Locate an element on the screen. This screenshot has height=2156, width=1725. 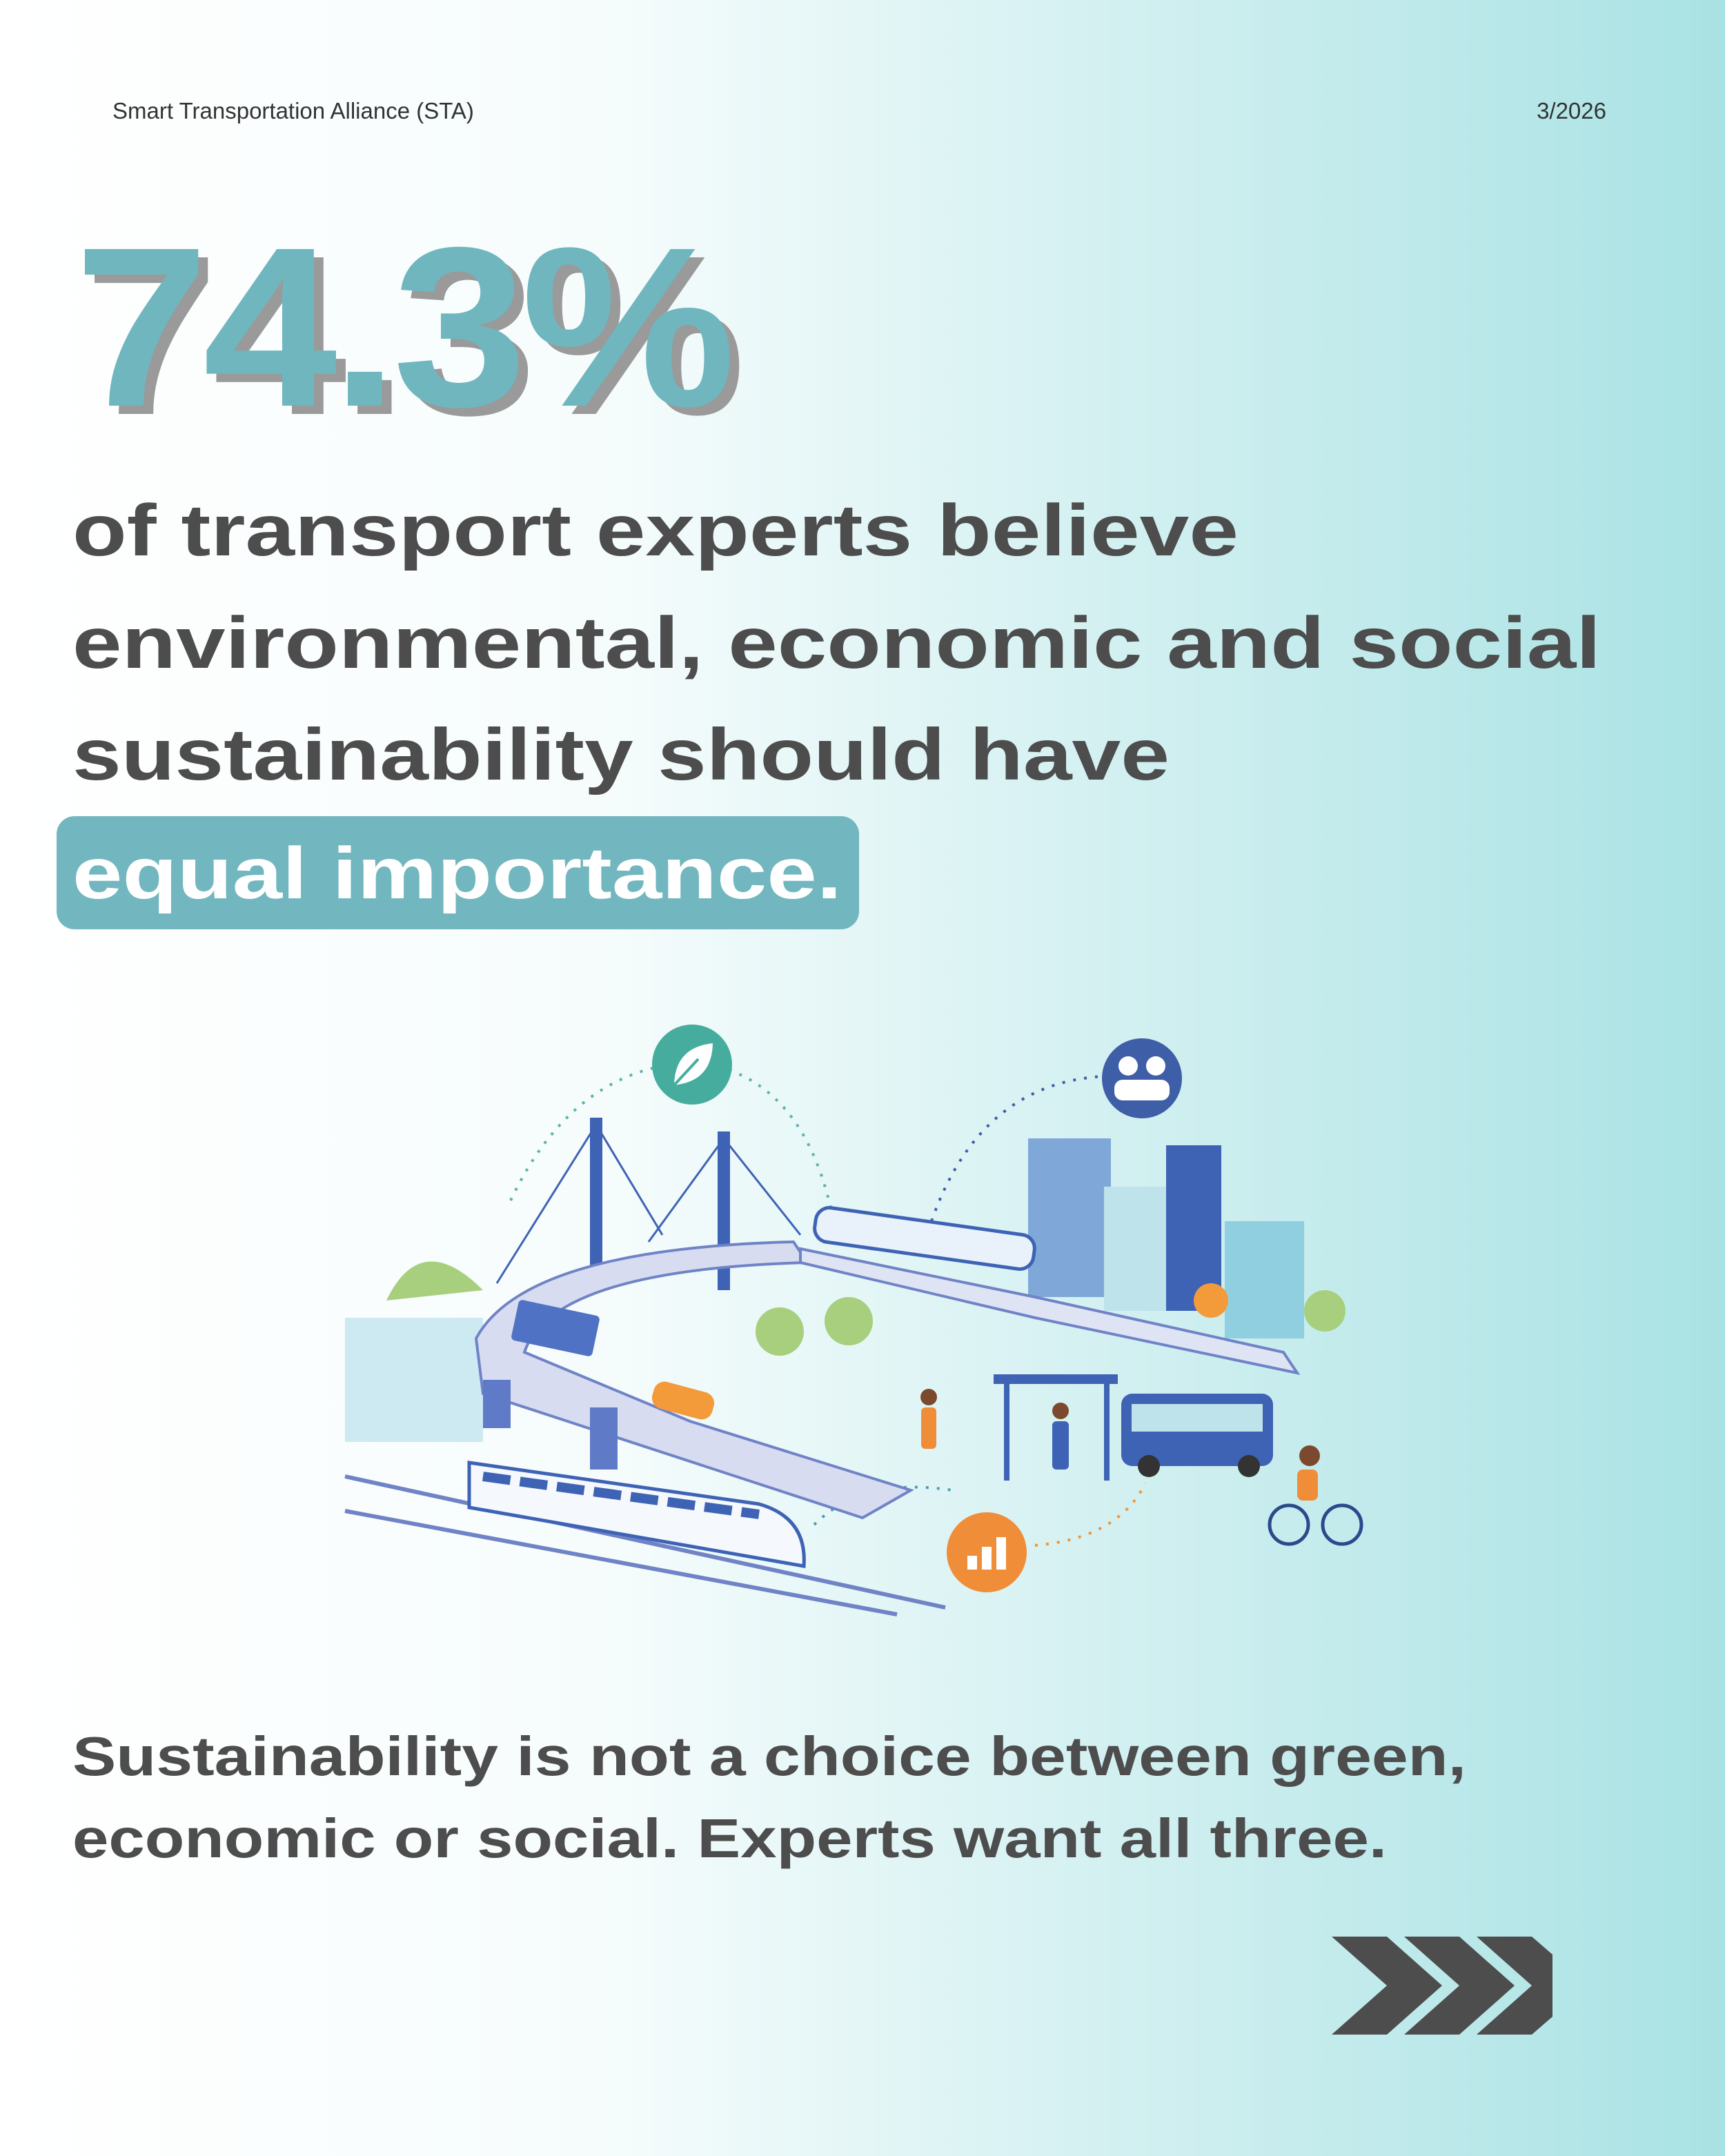
statement-line: sustainability should have is located at coordinates (621, 754).